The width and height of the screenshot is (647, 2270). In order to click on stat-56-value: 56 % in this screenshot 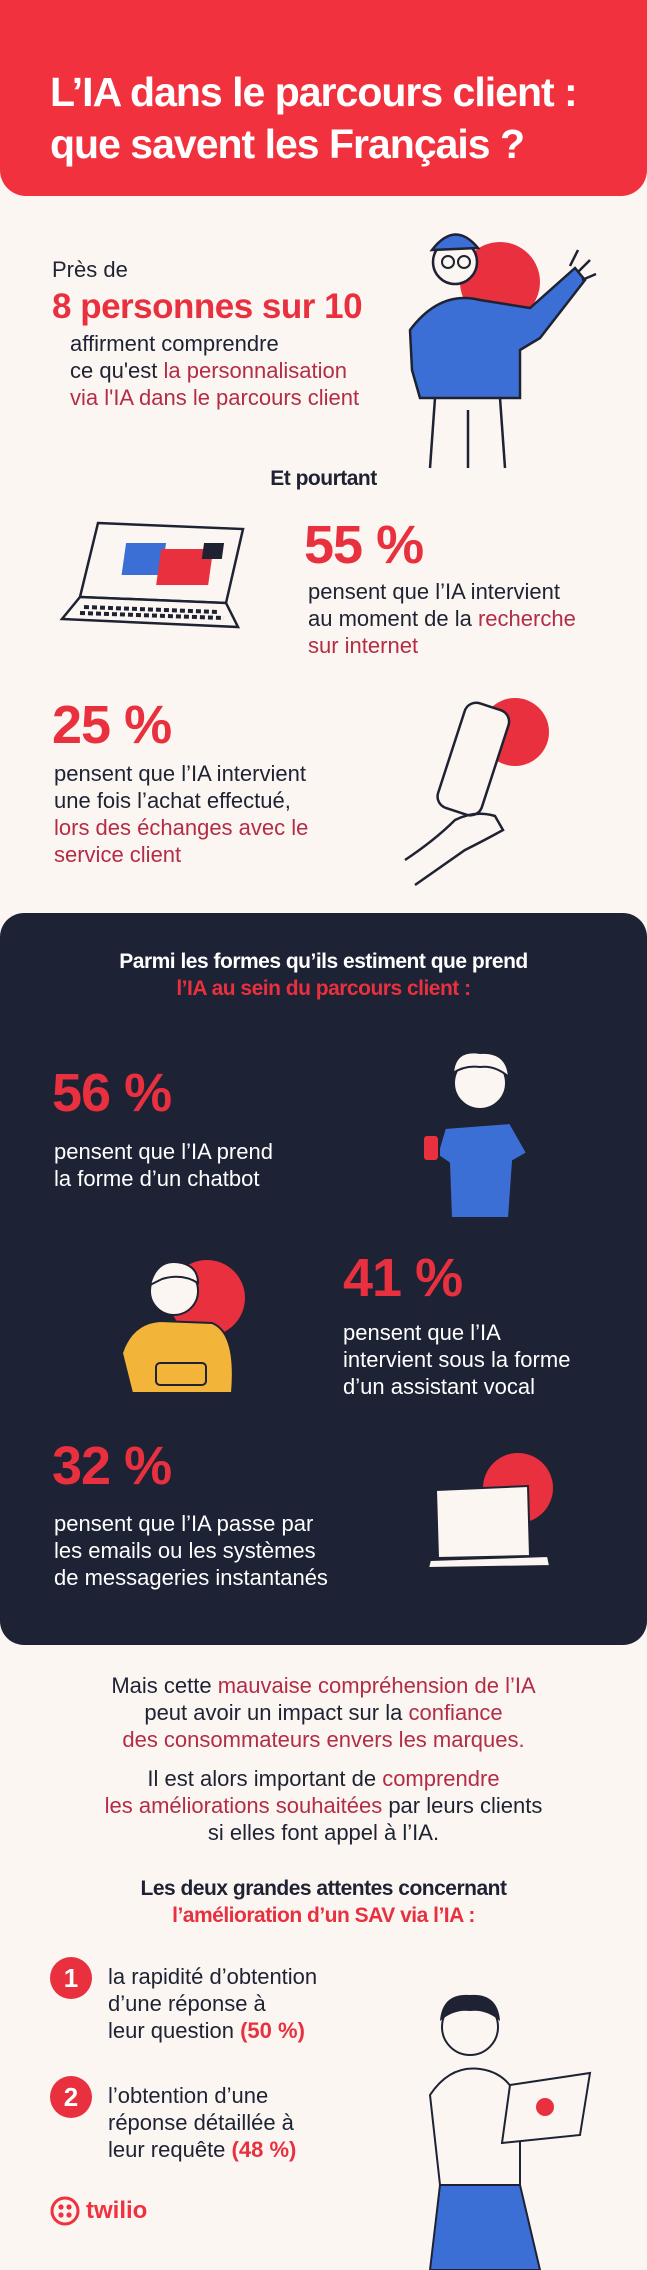, I will do `click(112, 1093)`.